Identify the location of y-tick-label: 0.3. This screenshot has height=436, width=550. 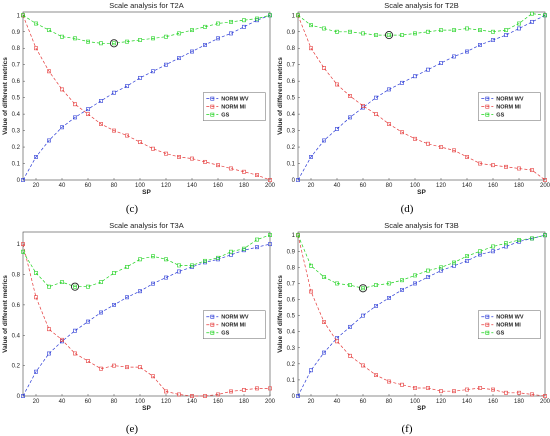
(291, 132).